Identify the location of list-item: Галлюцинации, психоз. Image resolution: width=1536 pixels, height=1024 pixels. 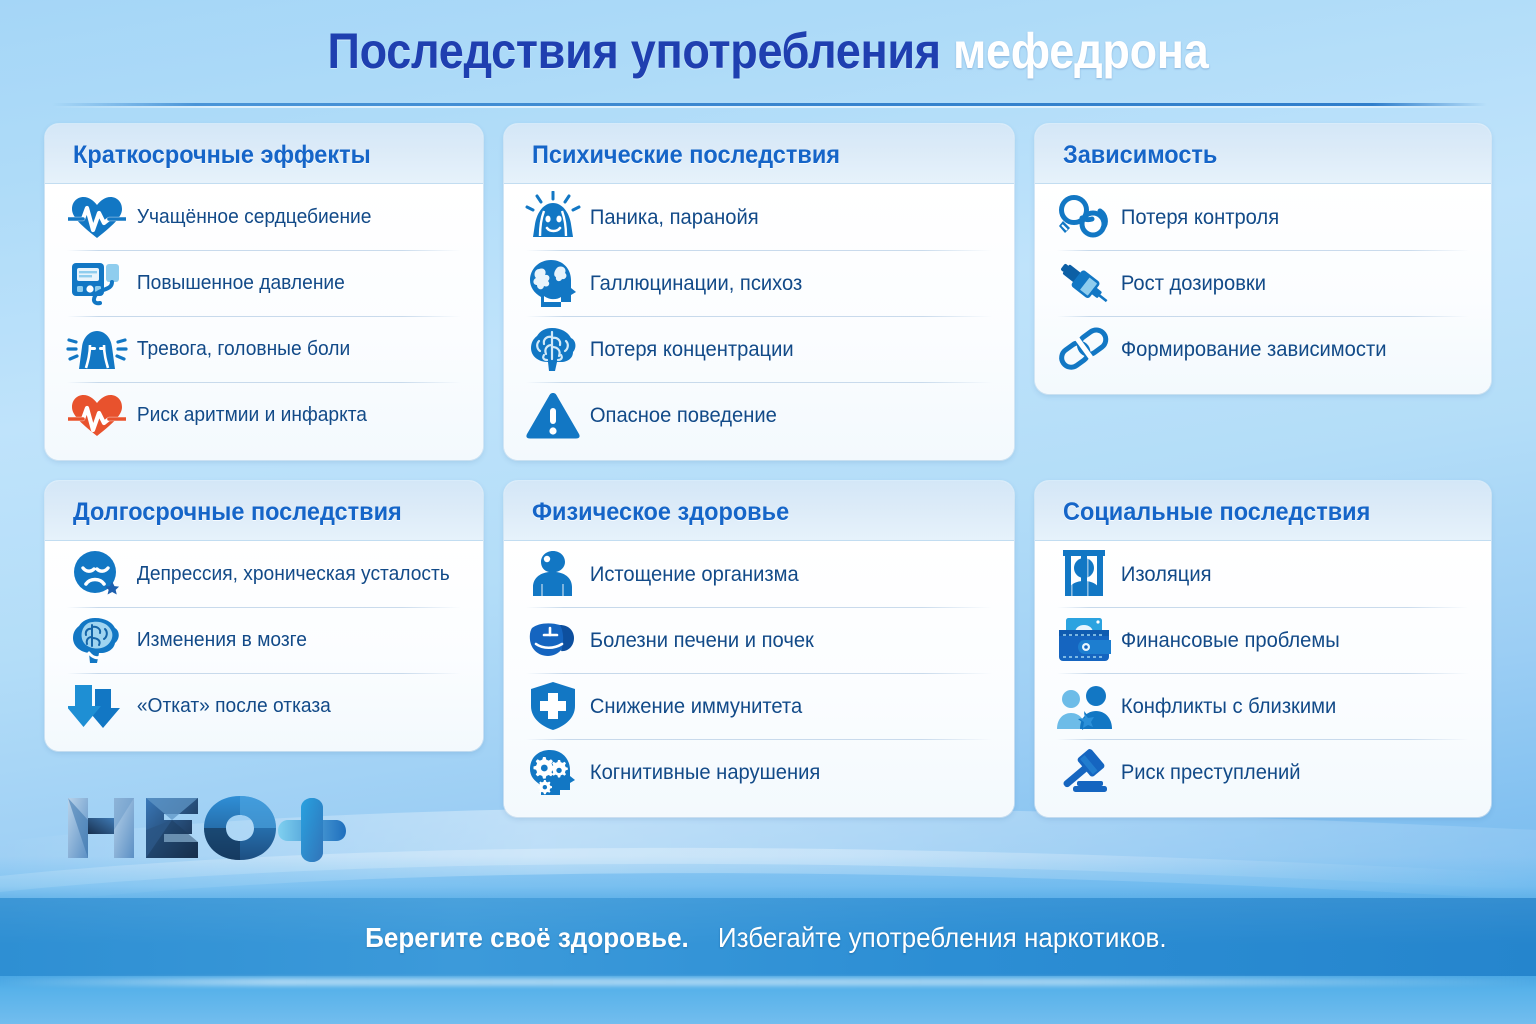
(759, 283).